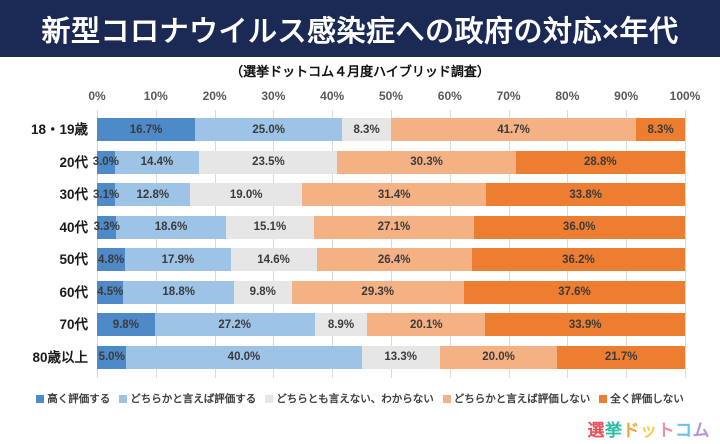 This screenshot has width=720, height=444. What do you see at coordinates (513, 129) in the screenshot?
I see `bar-segment: 41.7%` at bounding box center [513, 129].